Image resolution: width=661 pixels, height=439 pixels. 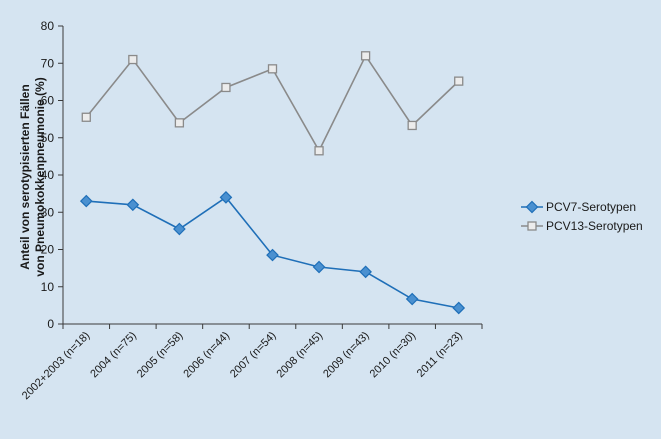 I want to click on legend: PCV7-Serotypen PCV13-Serotypen, so click(x=582, y=216).